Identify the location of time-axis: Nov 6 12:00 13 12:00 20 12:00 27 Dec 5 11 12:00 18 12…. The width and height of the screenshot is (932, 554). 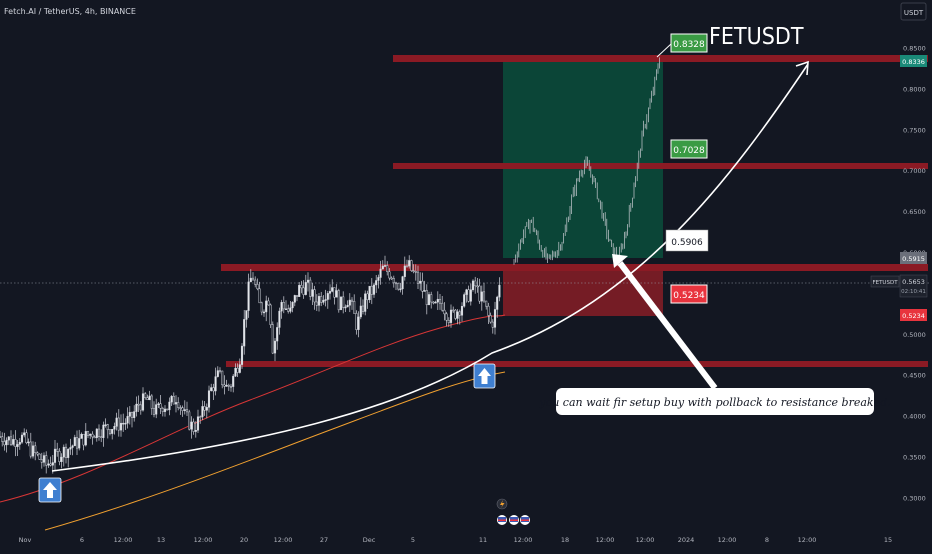
(455, 540).